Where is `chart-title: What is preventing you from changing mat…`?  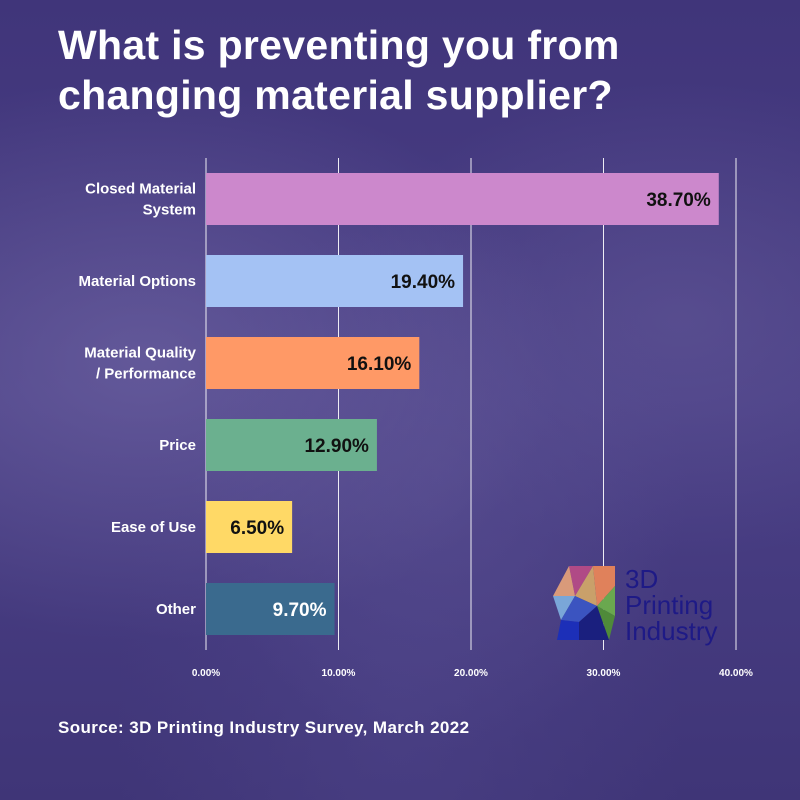
chart-title: What is preventing you from changing mat… is located at coordinates (339, 70).